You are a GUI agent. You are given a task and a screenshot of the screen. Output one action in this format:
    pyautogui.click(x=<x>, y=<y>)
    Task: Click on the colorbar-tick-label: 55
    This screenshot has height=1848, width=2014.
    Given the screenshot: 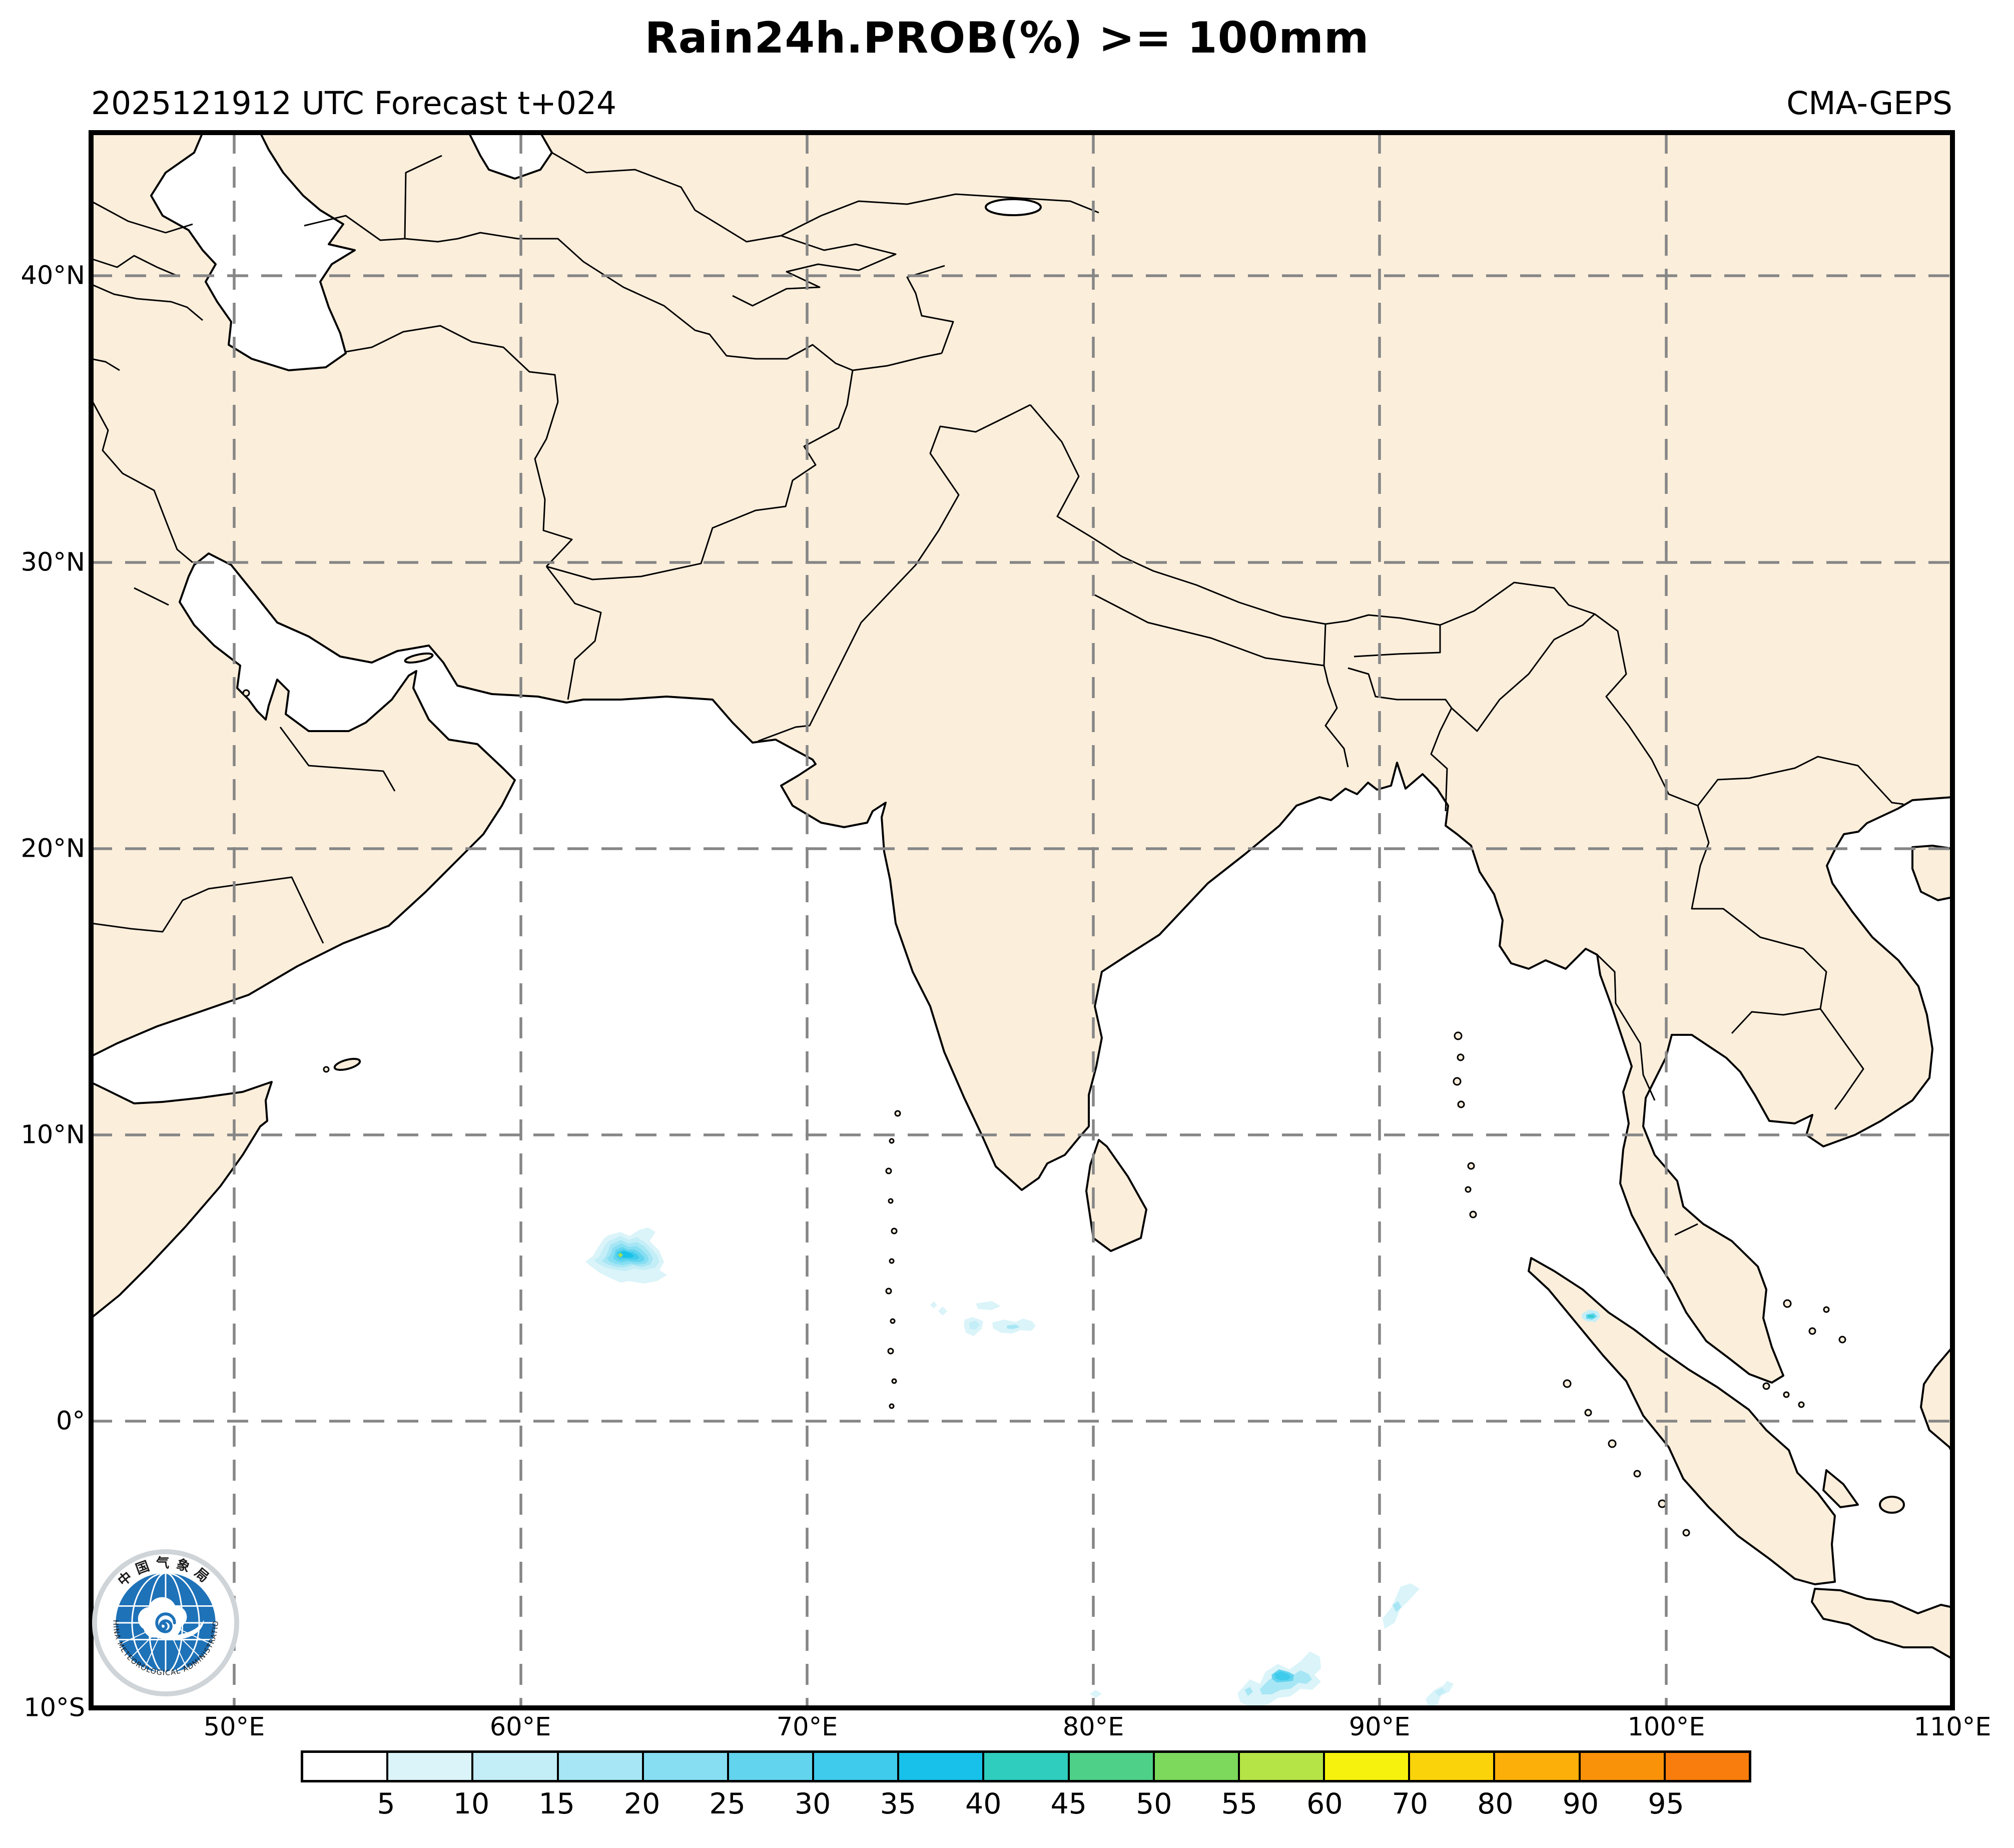 What is the action you would take?
    pyautogui.click(x=1239, y=1804)
    